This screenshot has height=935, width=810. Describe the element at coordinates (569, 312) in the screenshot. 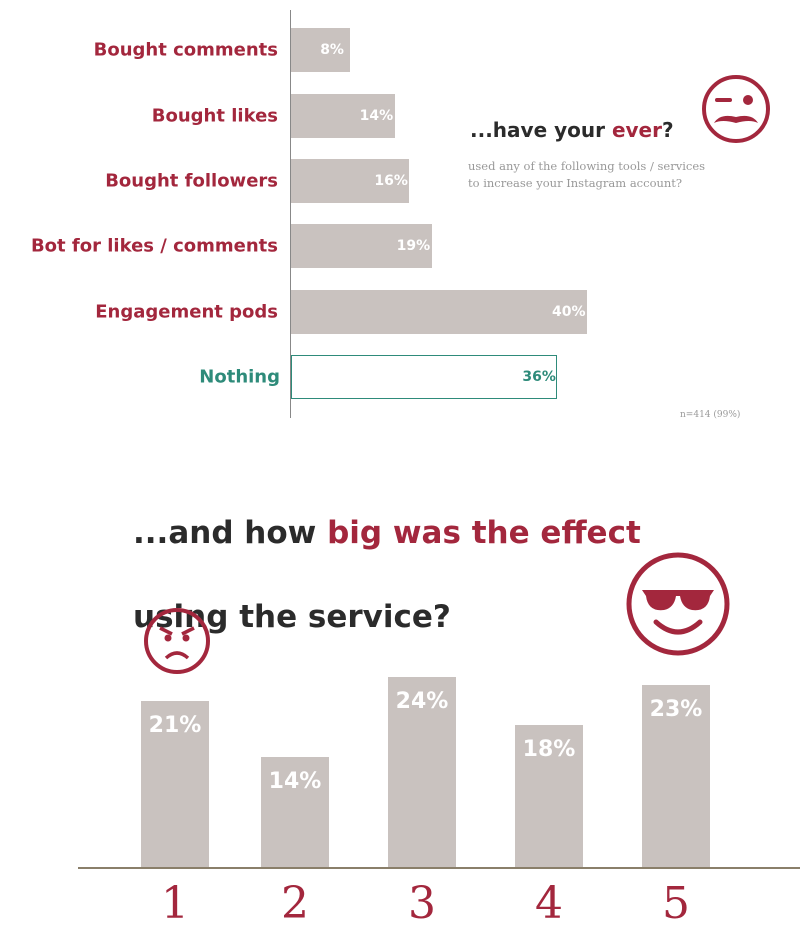

I see `bar-value-label: 40%` at that location.